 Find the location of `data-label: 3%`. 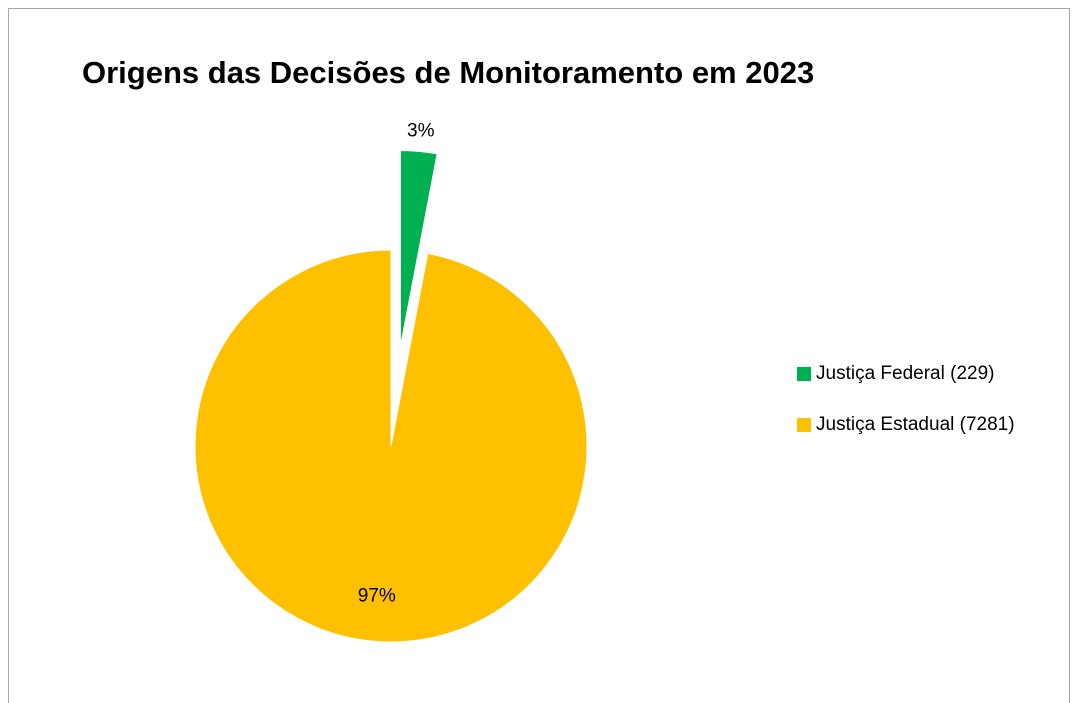

data-label: 3% is located at coordinates (421, 130).